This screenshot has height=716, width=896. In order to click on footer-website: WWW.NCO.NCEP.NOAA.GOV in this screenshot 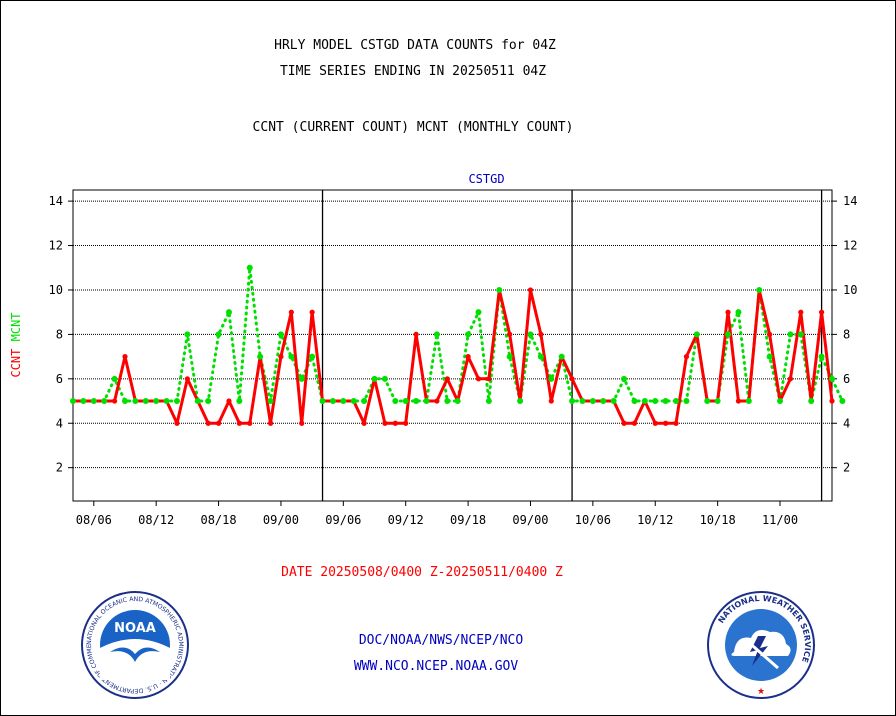, I will do `click(436, 666)`.